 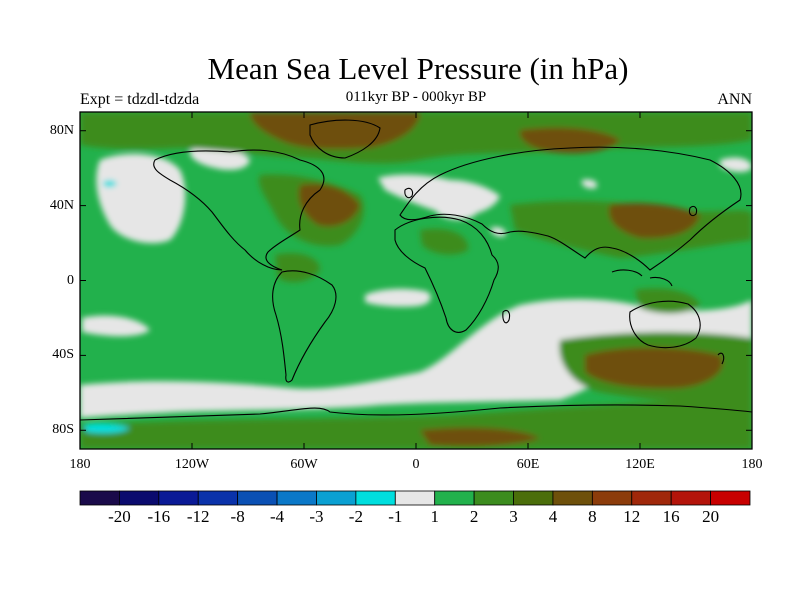 What do you see at coordinates (418, 68) in the screenshot?
I see `map-title: Mean Sea Level Pressure (in hPa)` at bounding box center [418, 68].